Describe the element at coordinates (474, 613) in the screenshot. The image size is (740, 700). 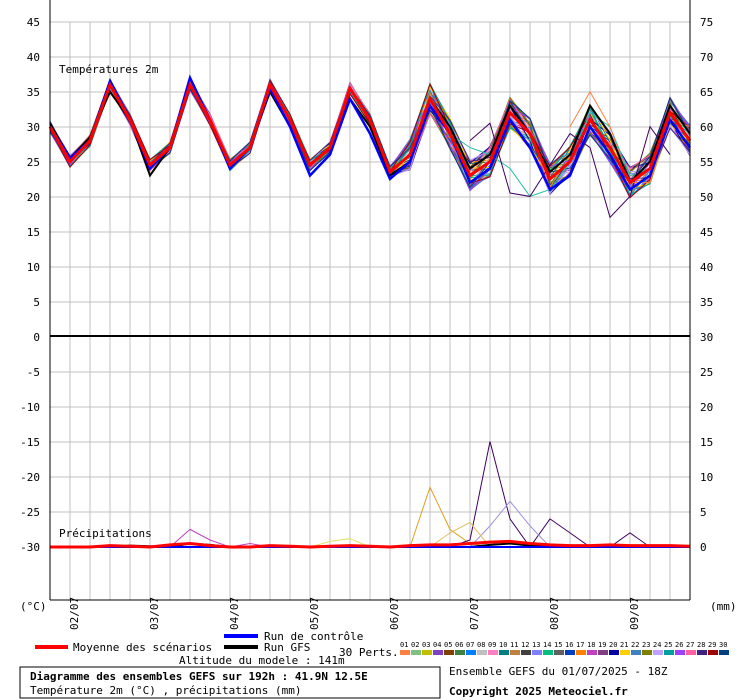
I see `x-tick-label: 07/07` at that location.